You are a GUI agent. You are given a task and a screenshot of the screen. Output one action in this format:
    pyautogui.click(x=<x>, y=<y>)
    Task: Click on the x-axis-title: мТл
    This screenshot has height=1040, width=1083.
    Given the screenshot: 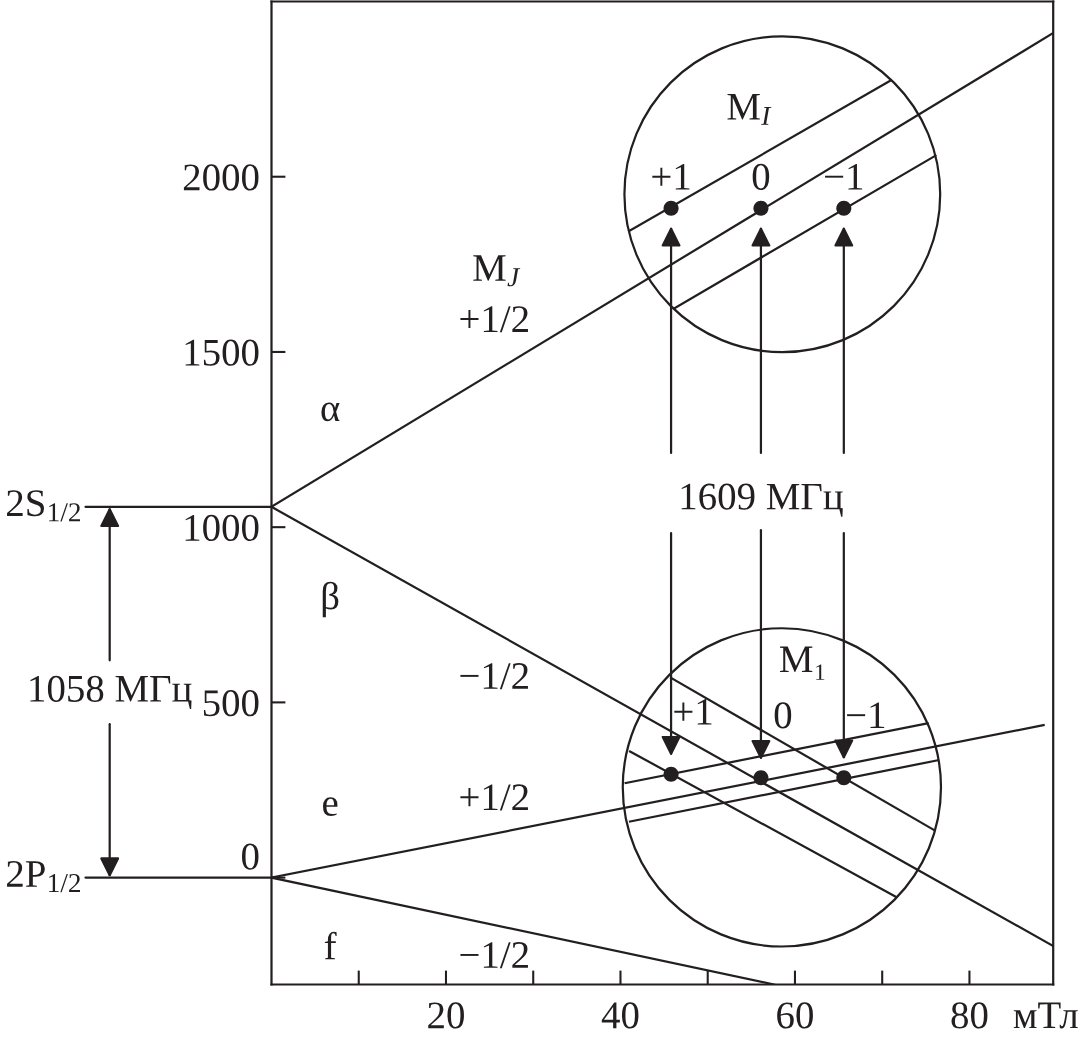 What is the action you would take?
    pyautogui.click(x=1045, y=1015)
    